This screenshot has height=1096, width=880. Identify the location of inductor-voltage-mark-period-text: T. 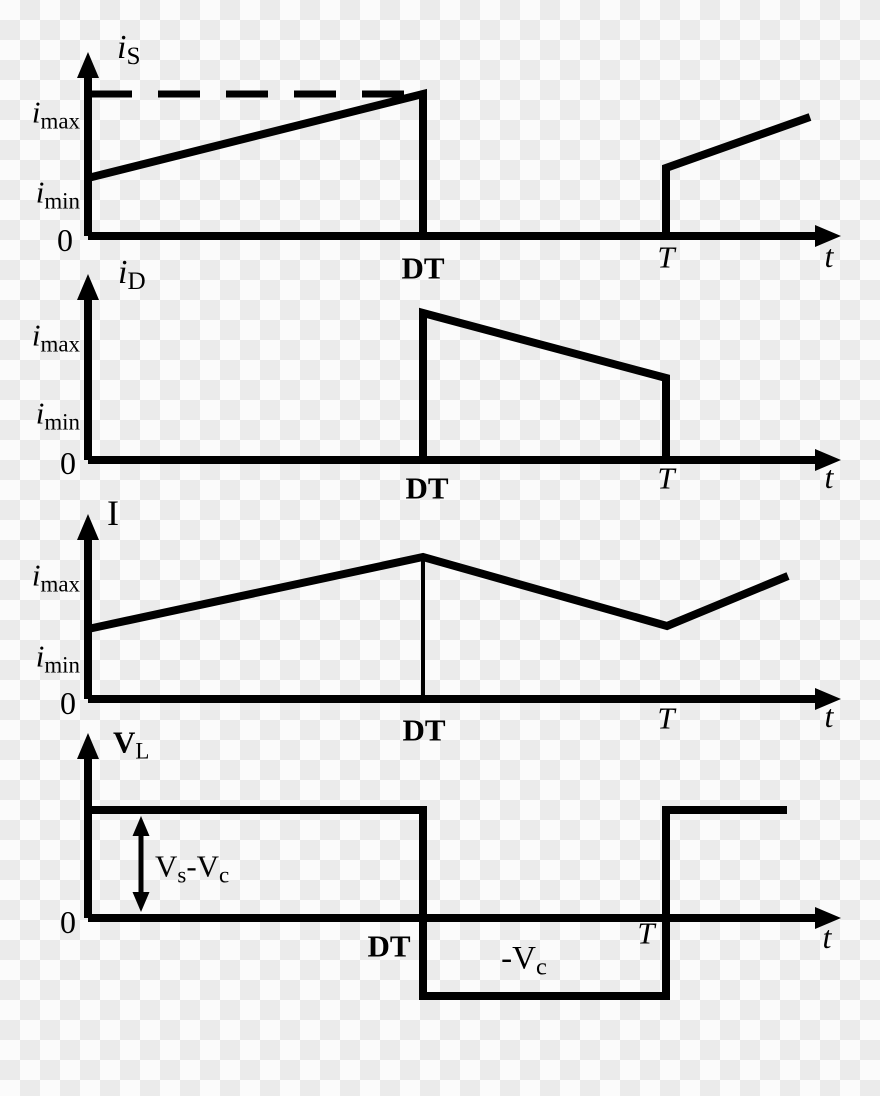
(646, 933).